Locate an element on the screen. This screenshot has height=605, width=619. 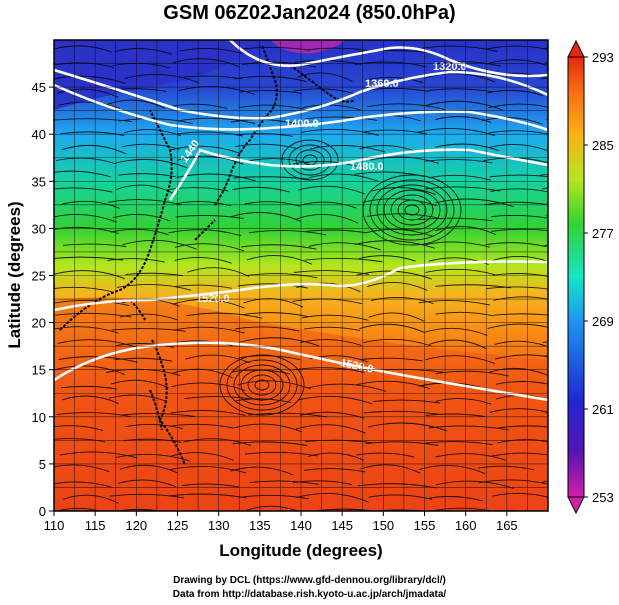
x-tick-label: 135 is located at coordinates (260, 525).